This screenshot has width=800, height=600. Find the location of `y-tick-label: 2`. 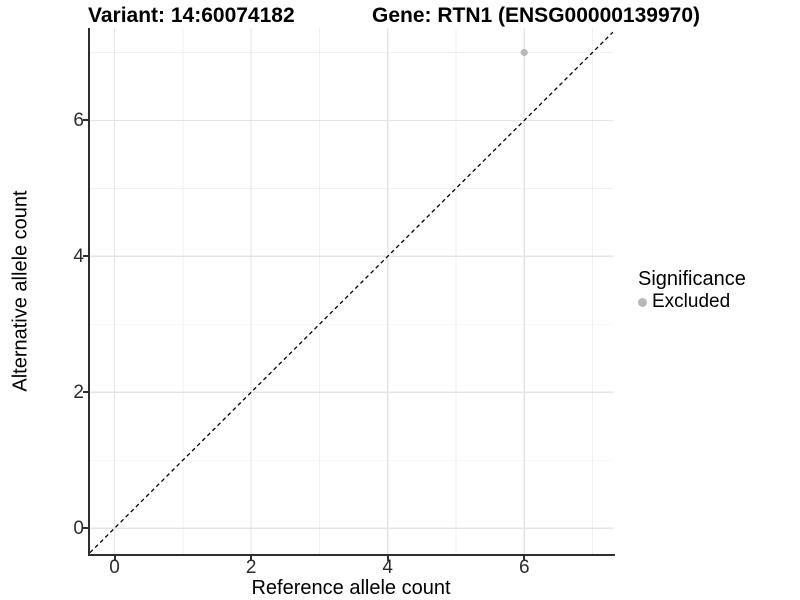

y-tick-label: 2 is located at coordinates (78, 392).